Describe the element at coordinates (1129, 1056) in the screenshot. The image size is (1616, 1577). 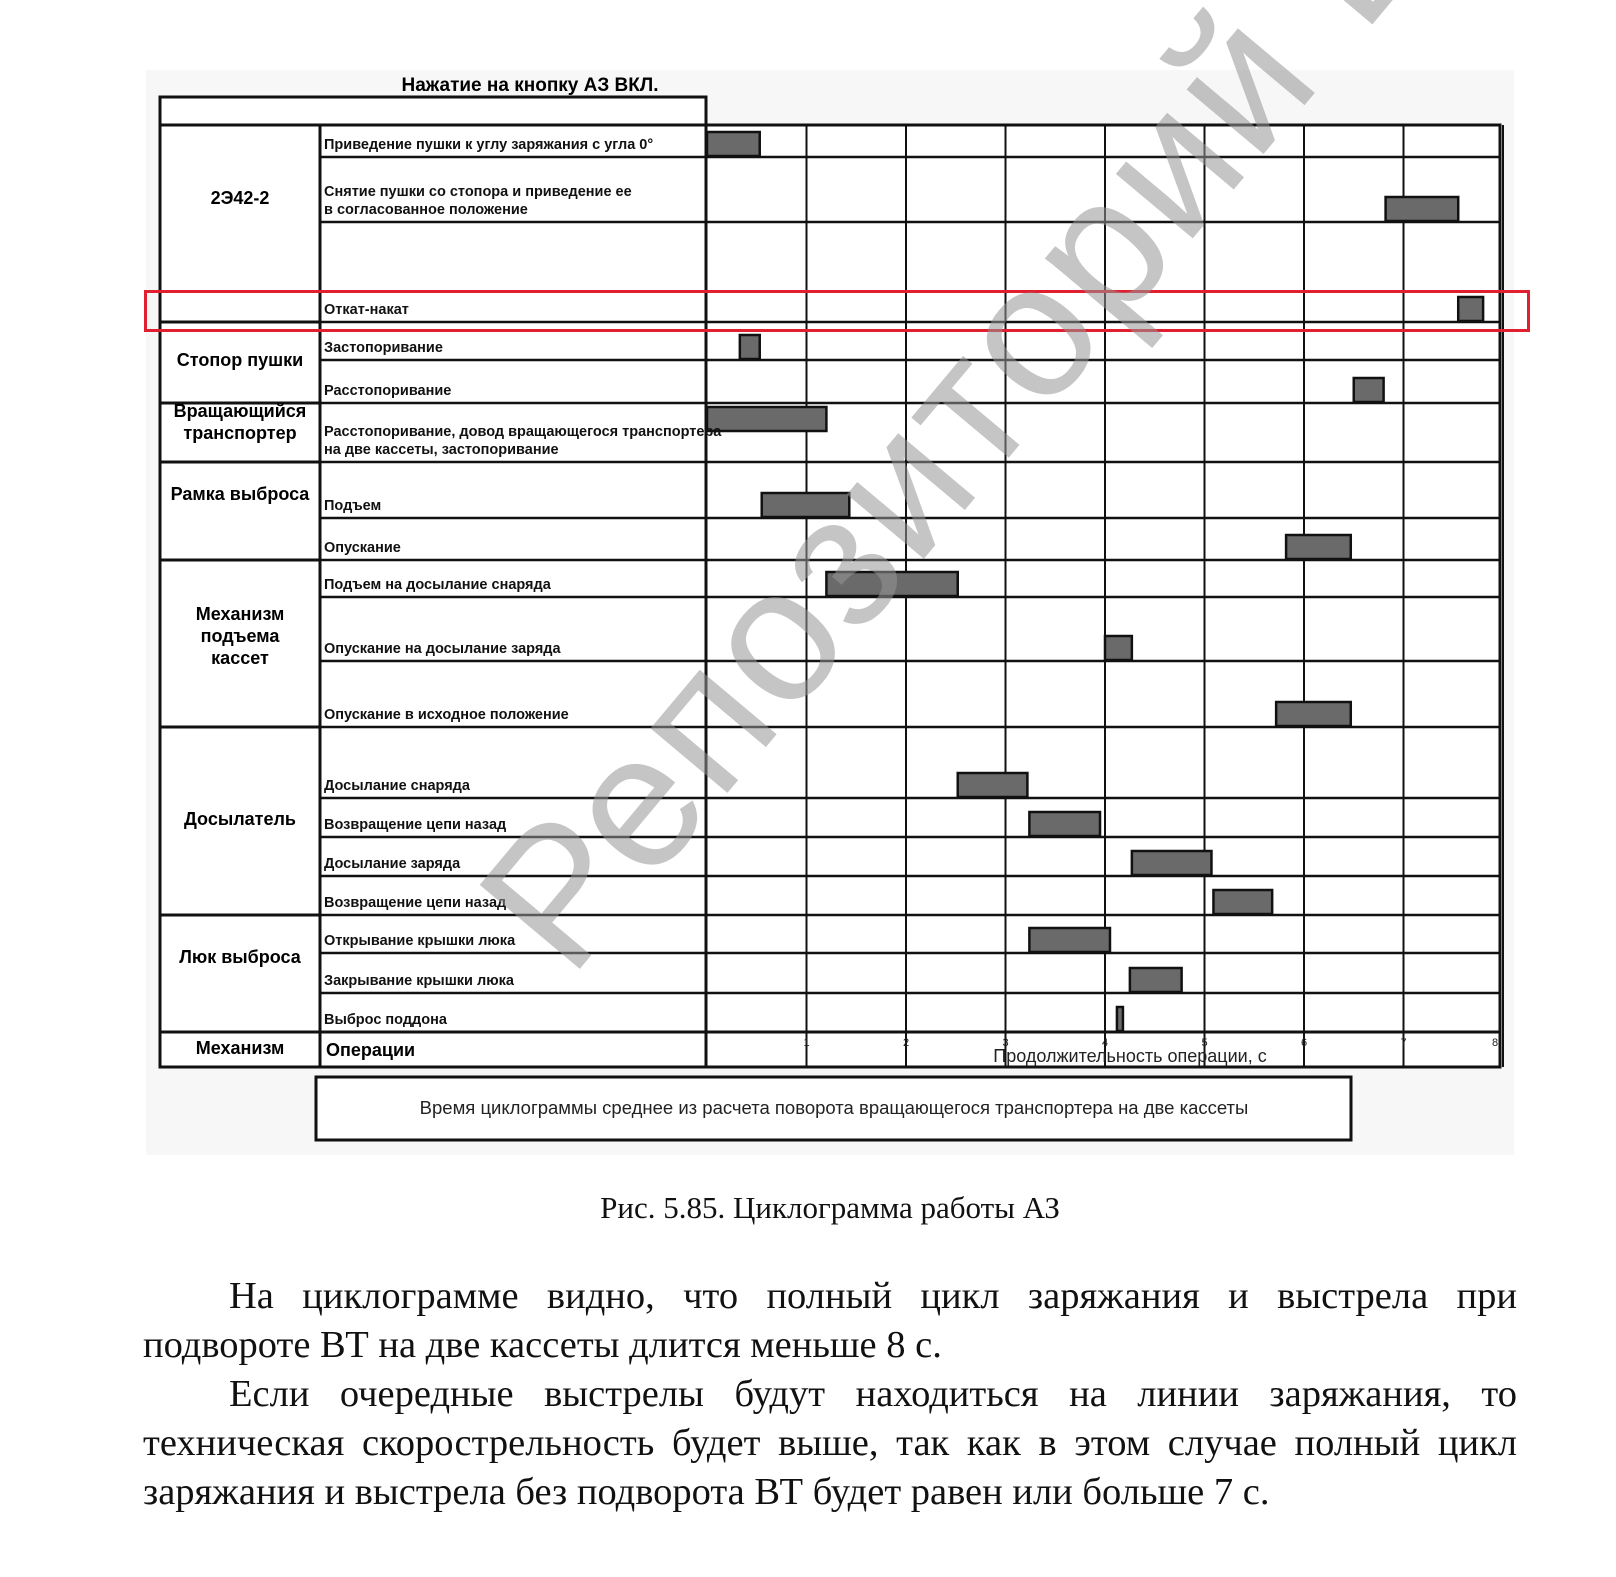
I see `time-axis-label: Продолжительность операции, с` at that location.